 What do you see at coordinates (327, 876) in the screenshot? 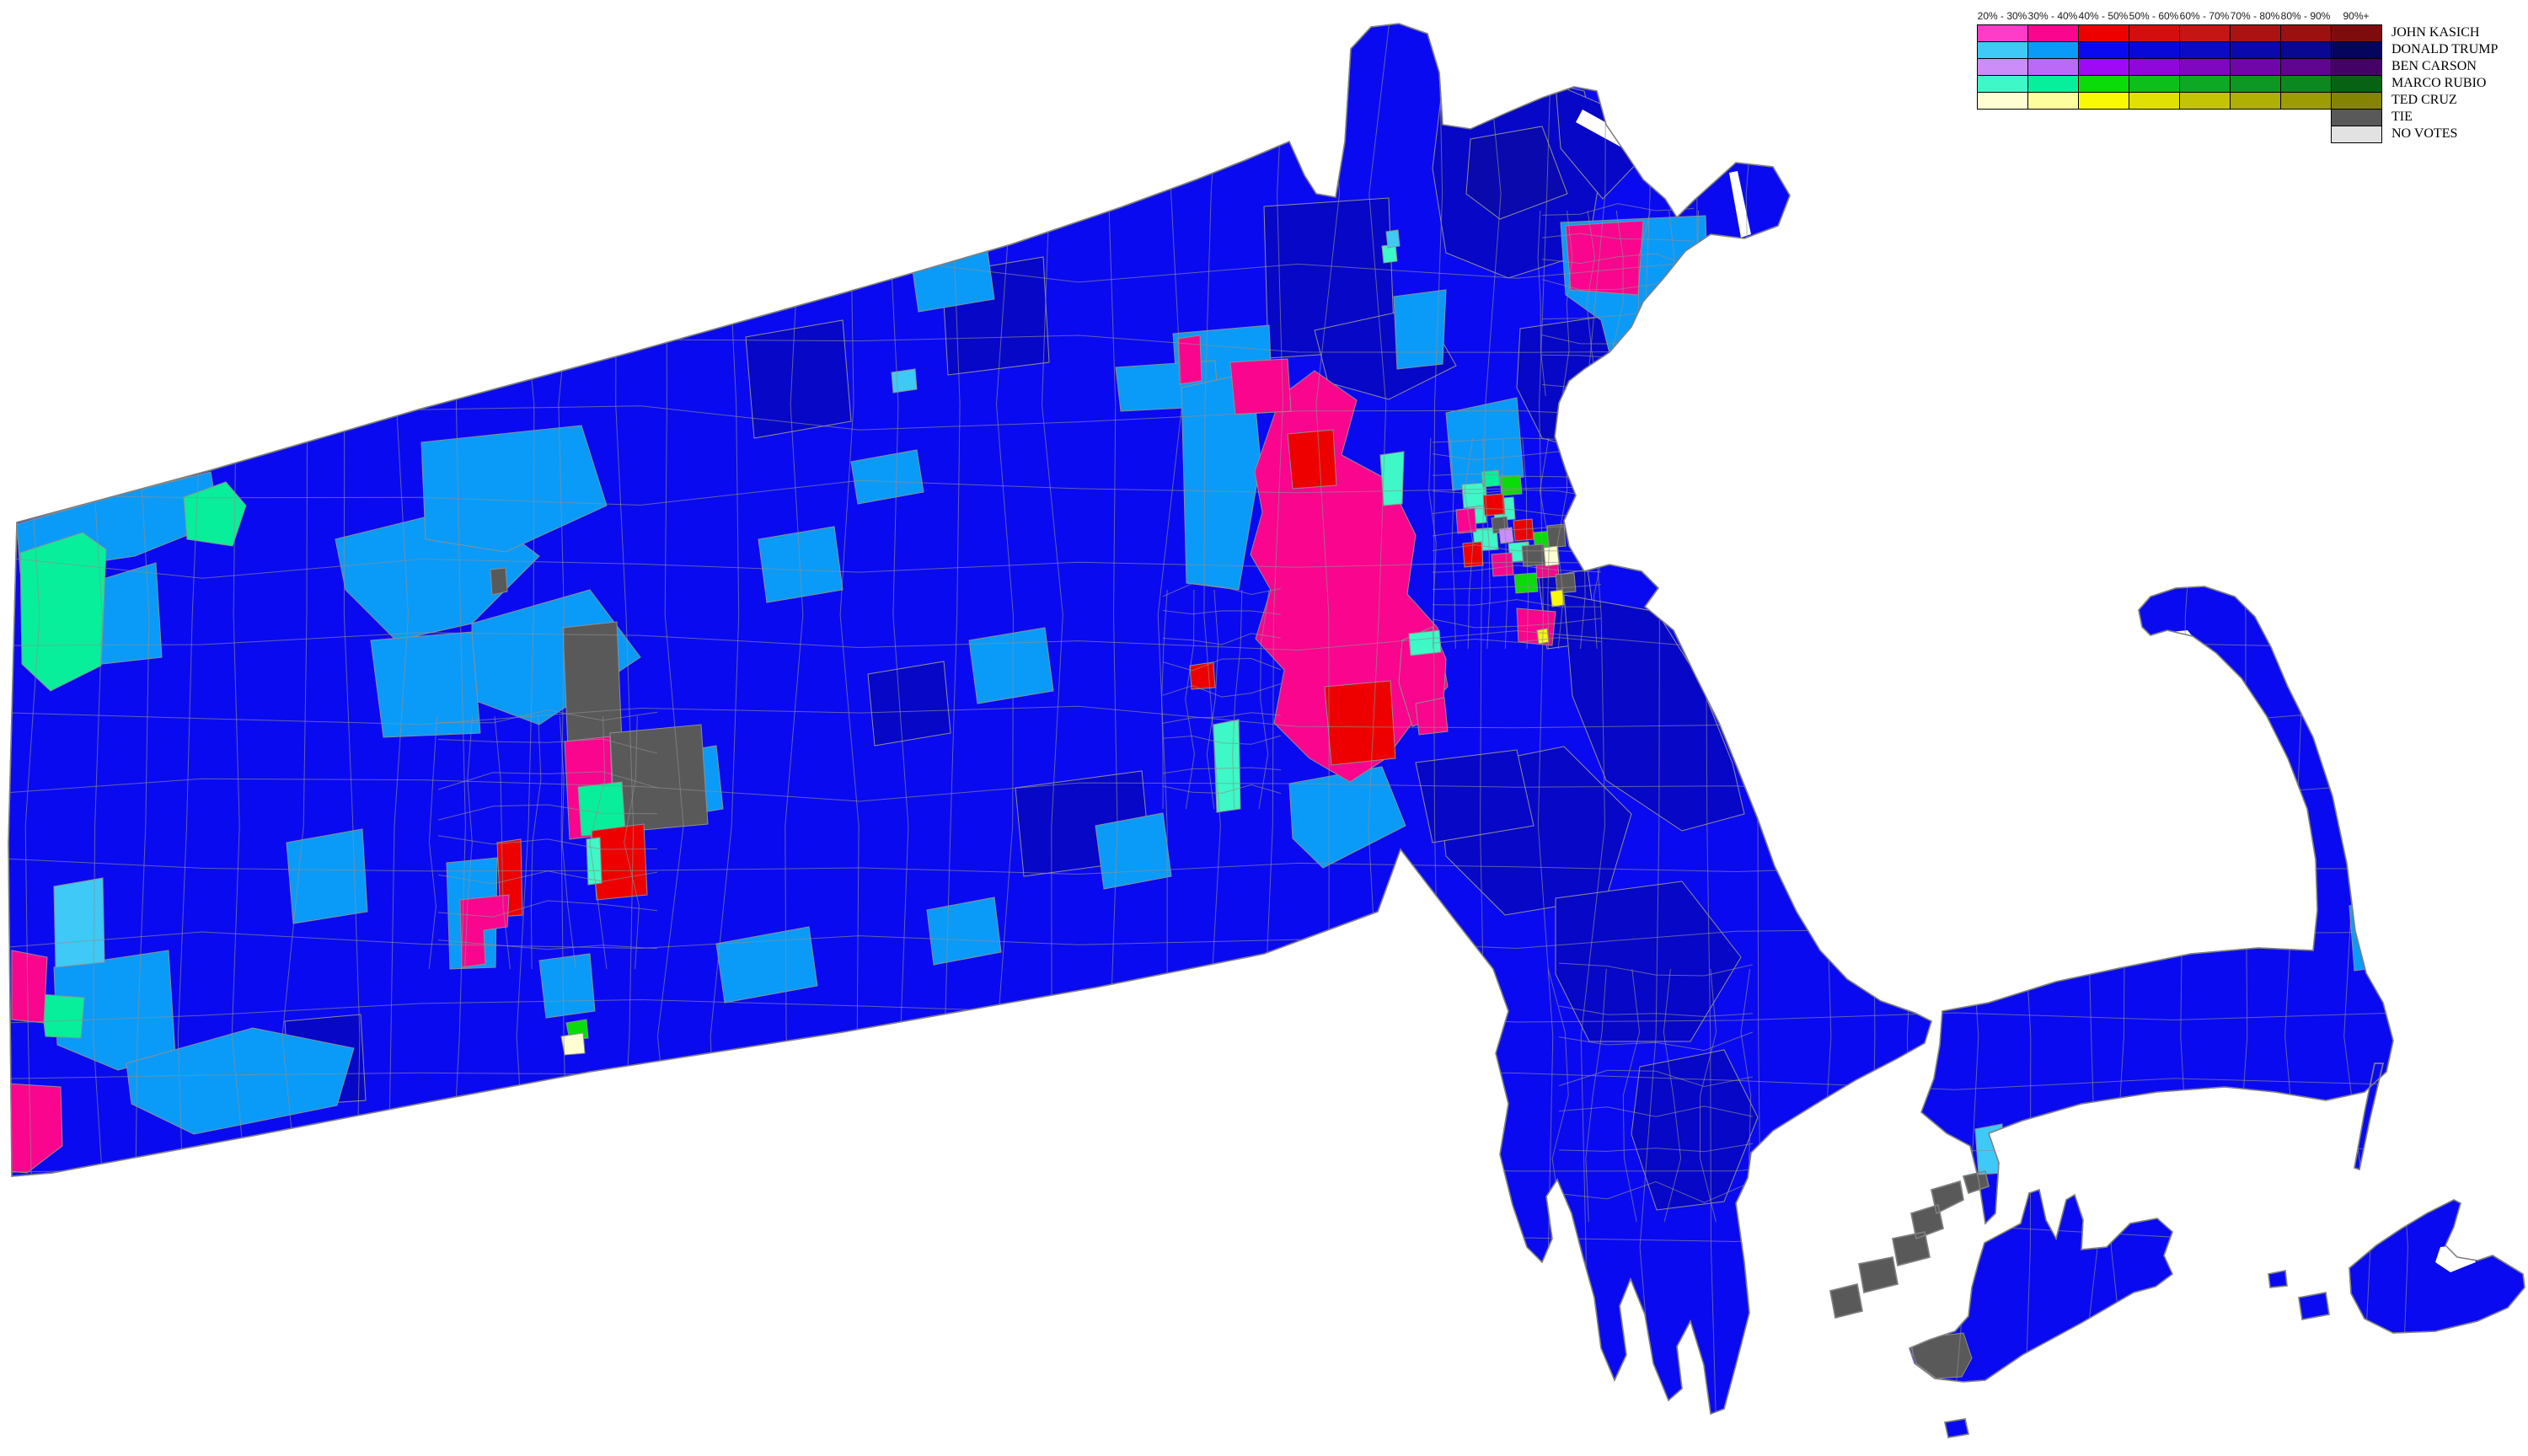
I see `region-lightblue-midwest` at bounding box center [327, 876].